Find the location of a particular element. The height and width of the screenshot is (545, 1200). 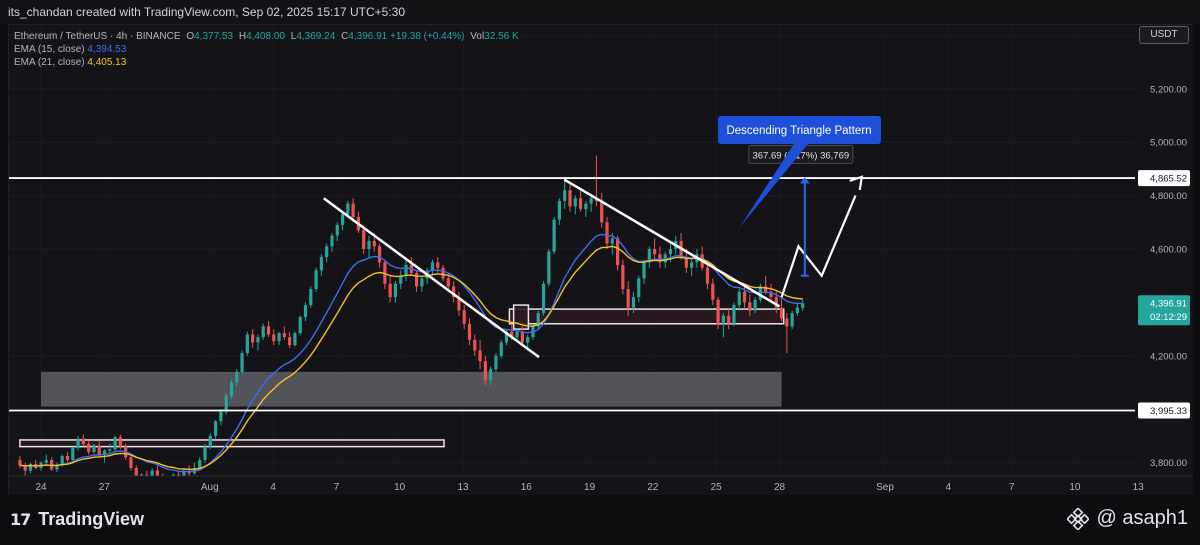

x-axis-bg is located at coordinates (572, 486).